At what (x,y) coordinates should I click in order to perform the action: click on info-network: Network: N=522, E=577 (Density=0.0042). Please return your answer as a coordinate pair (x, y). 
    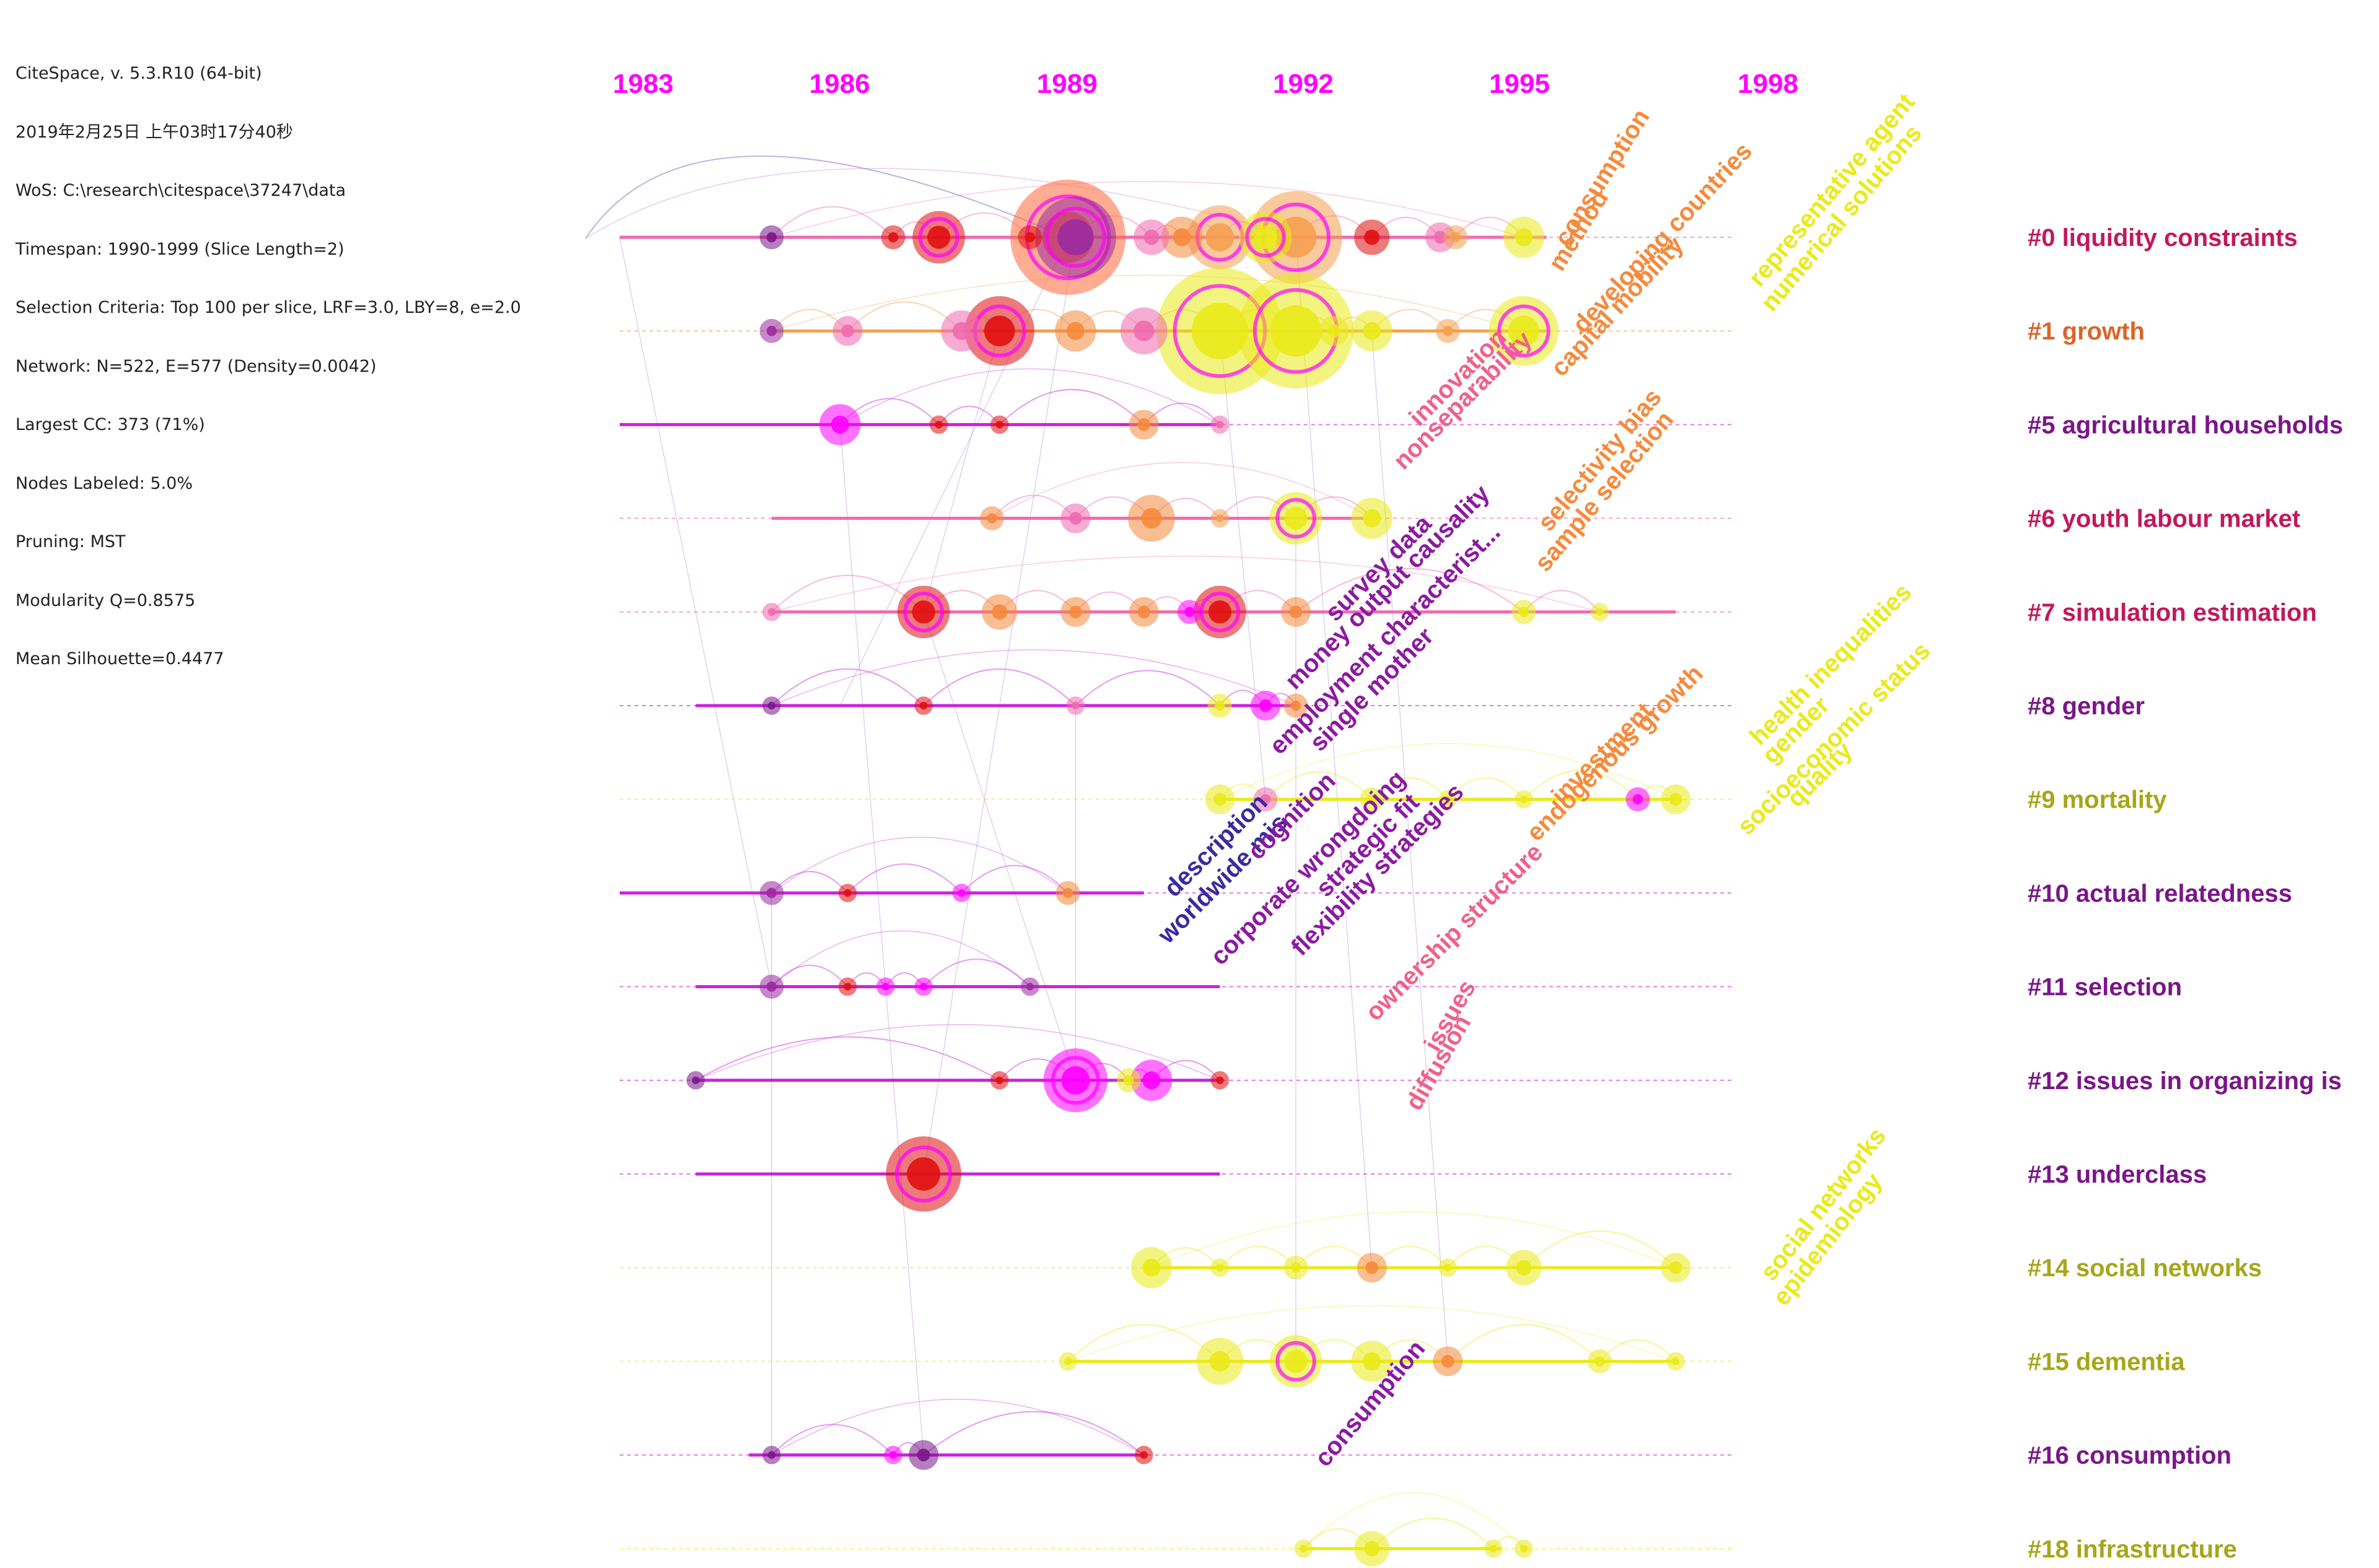
    Looking at the image, I should click on (196, 366).